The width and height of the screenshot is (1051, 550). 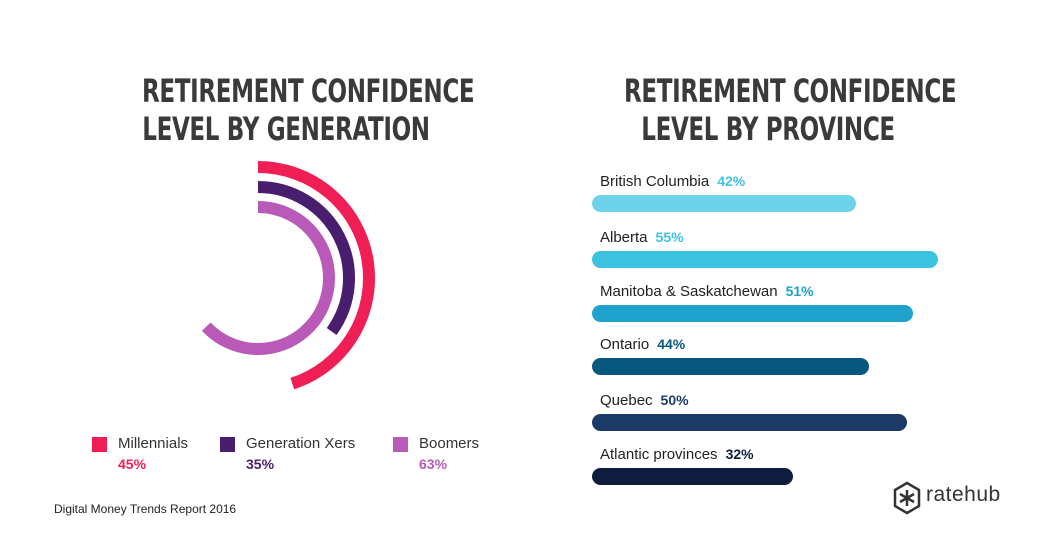 I want to click on province-row-ontario: Ontario 44%, so click(x=772, y=366).